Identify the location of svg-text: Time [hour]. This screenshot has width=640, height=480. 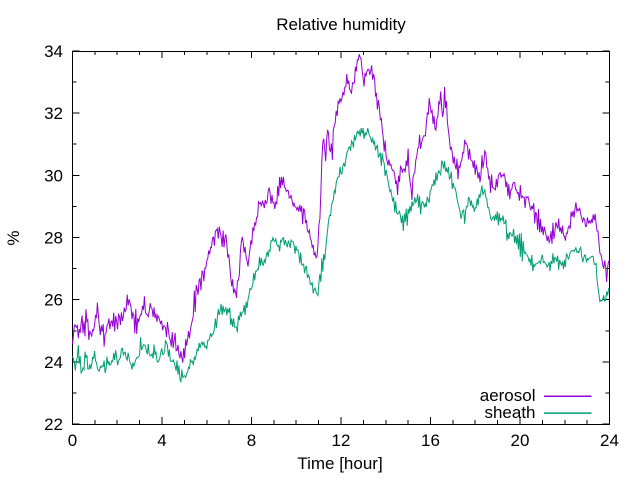
(339, 463).